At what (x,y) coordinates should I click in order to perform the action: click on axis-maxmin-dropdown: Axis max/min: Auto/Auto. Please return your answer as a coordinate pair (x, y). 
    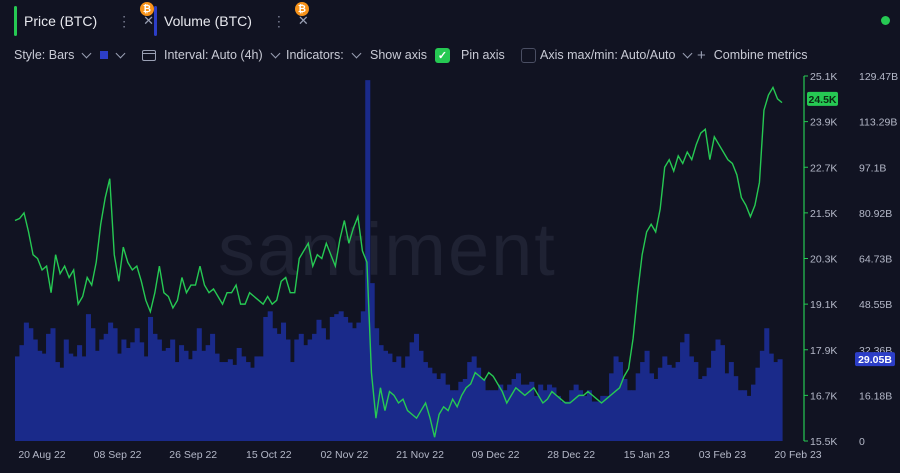
    Looking at the image, I should click on (616, 55).